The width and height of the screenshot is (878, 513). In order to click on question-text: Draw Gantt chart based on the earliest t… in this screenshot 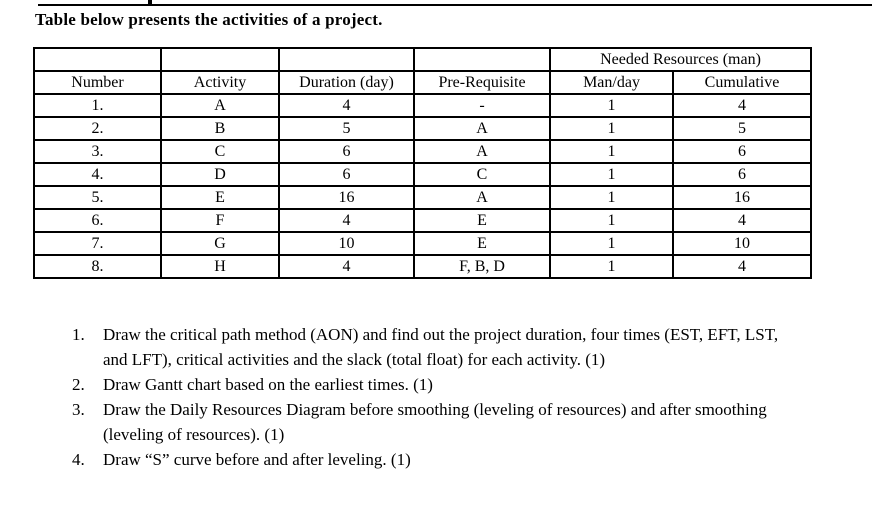, I will do `click(268, 384)`.